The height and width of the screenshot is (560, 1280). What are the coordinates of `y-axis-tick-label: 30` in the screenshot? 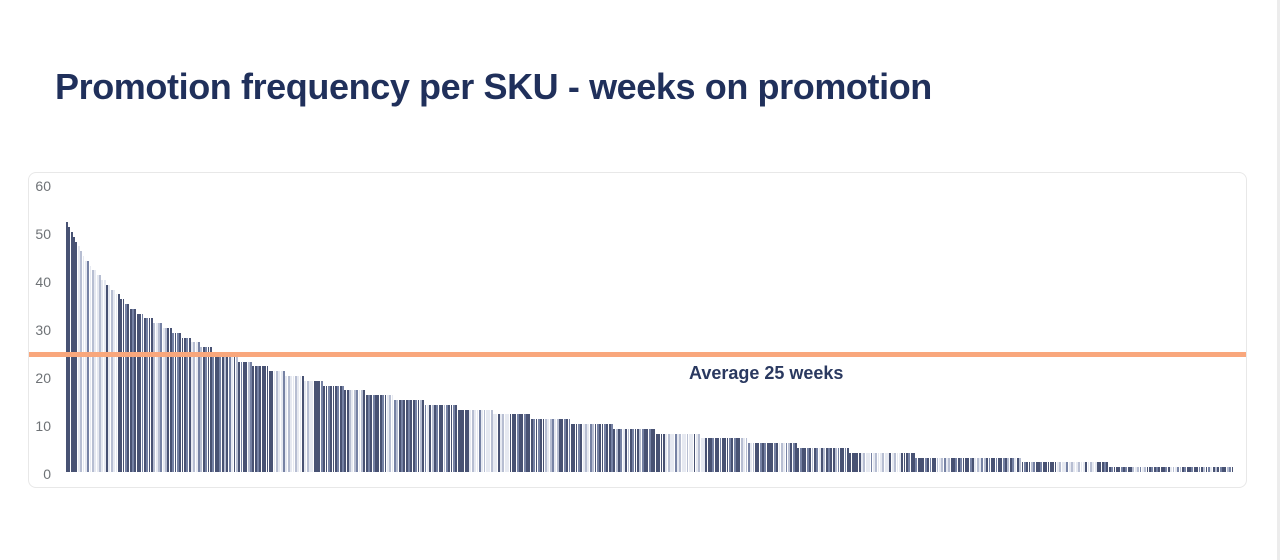 It's located at (43, 330).